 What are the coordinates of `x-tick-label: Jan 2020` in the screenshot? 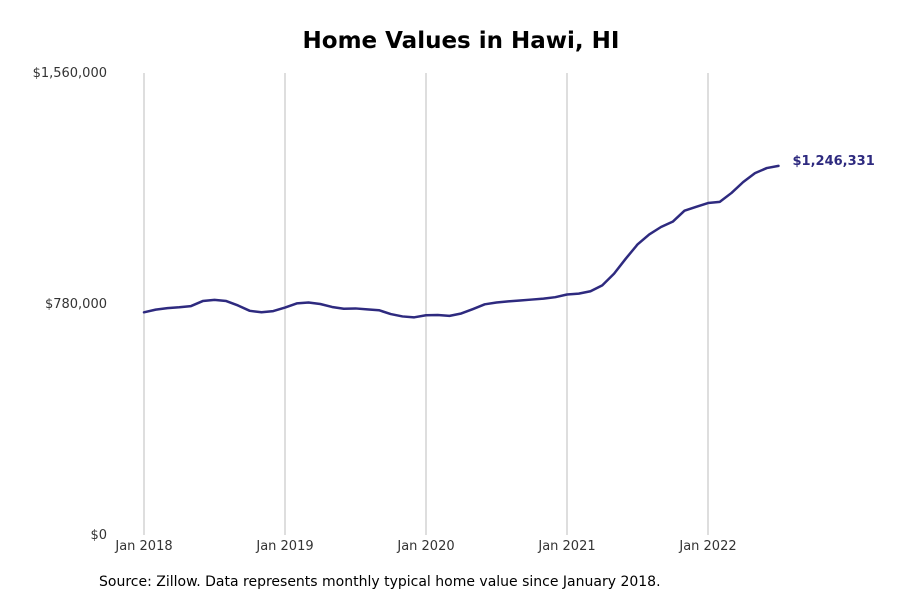 It's located at (425, 546).